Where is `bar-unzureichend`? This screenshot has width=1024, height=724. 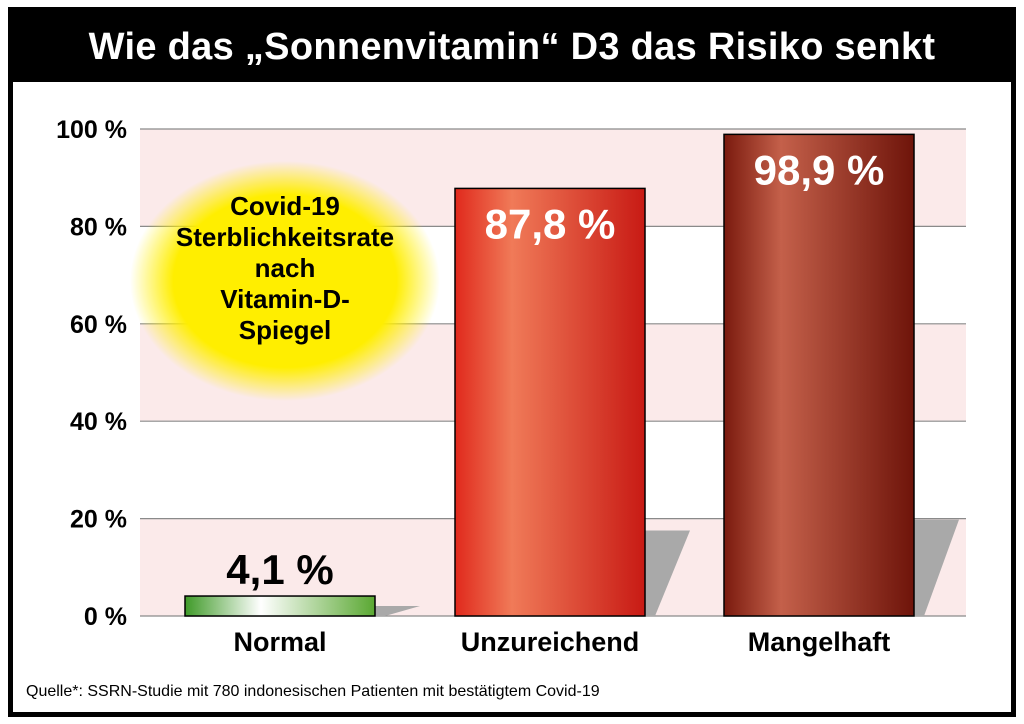
bar-unzureichend is located at coordinates (550, 402).